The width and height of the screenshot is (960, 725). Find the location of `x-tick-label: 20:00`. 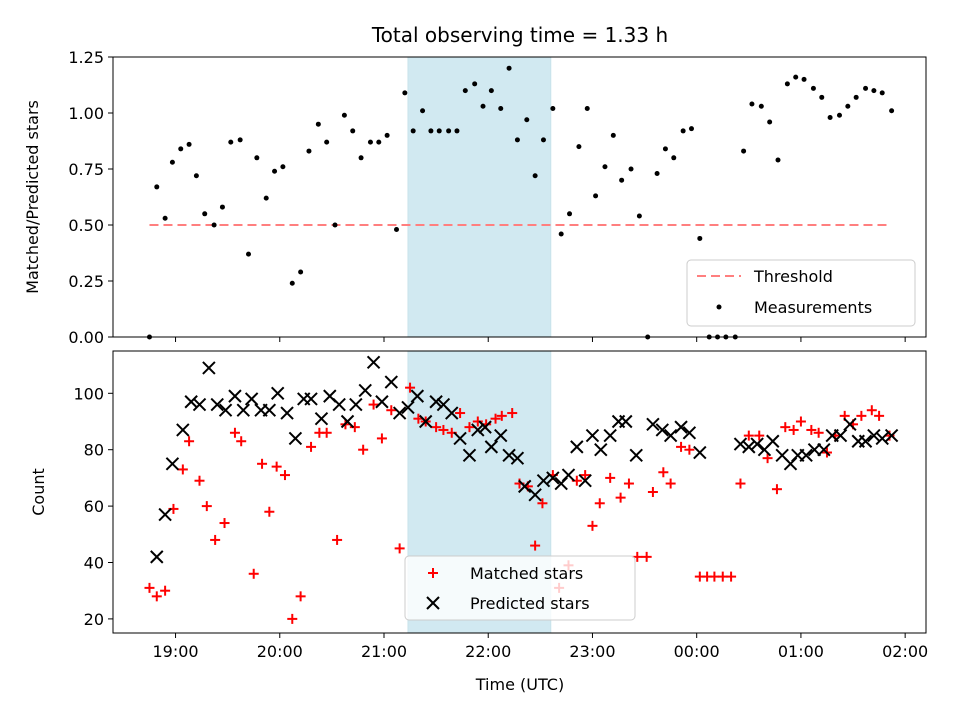

x-tick-label: 20:00 is located at coordinates (280, 651).